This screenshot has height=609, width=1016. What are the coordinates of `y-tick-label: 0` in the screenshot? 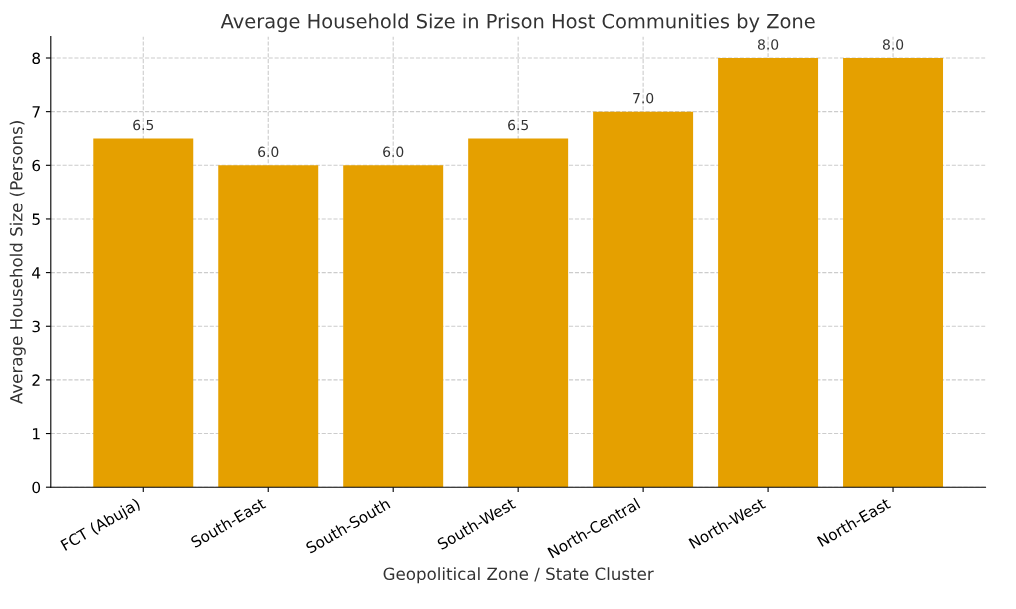 It's located at (36, 487).